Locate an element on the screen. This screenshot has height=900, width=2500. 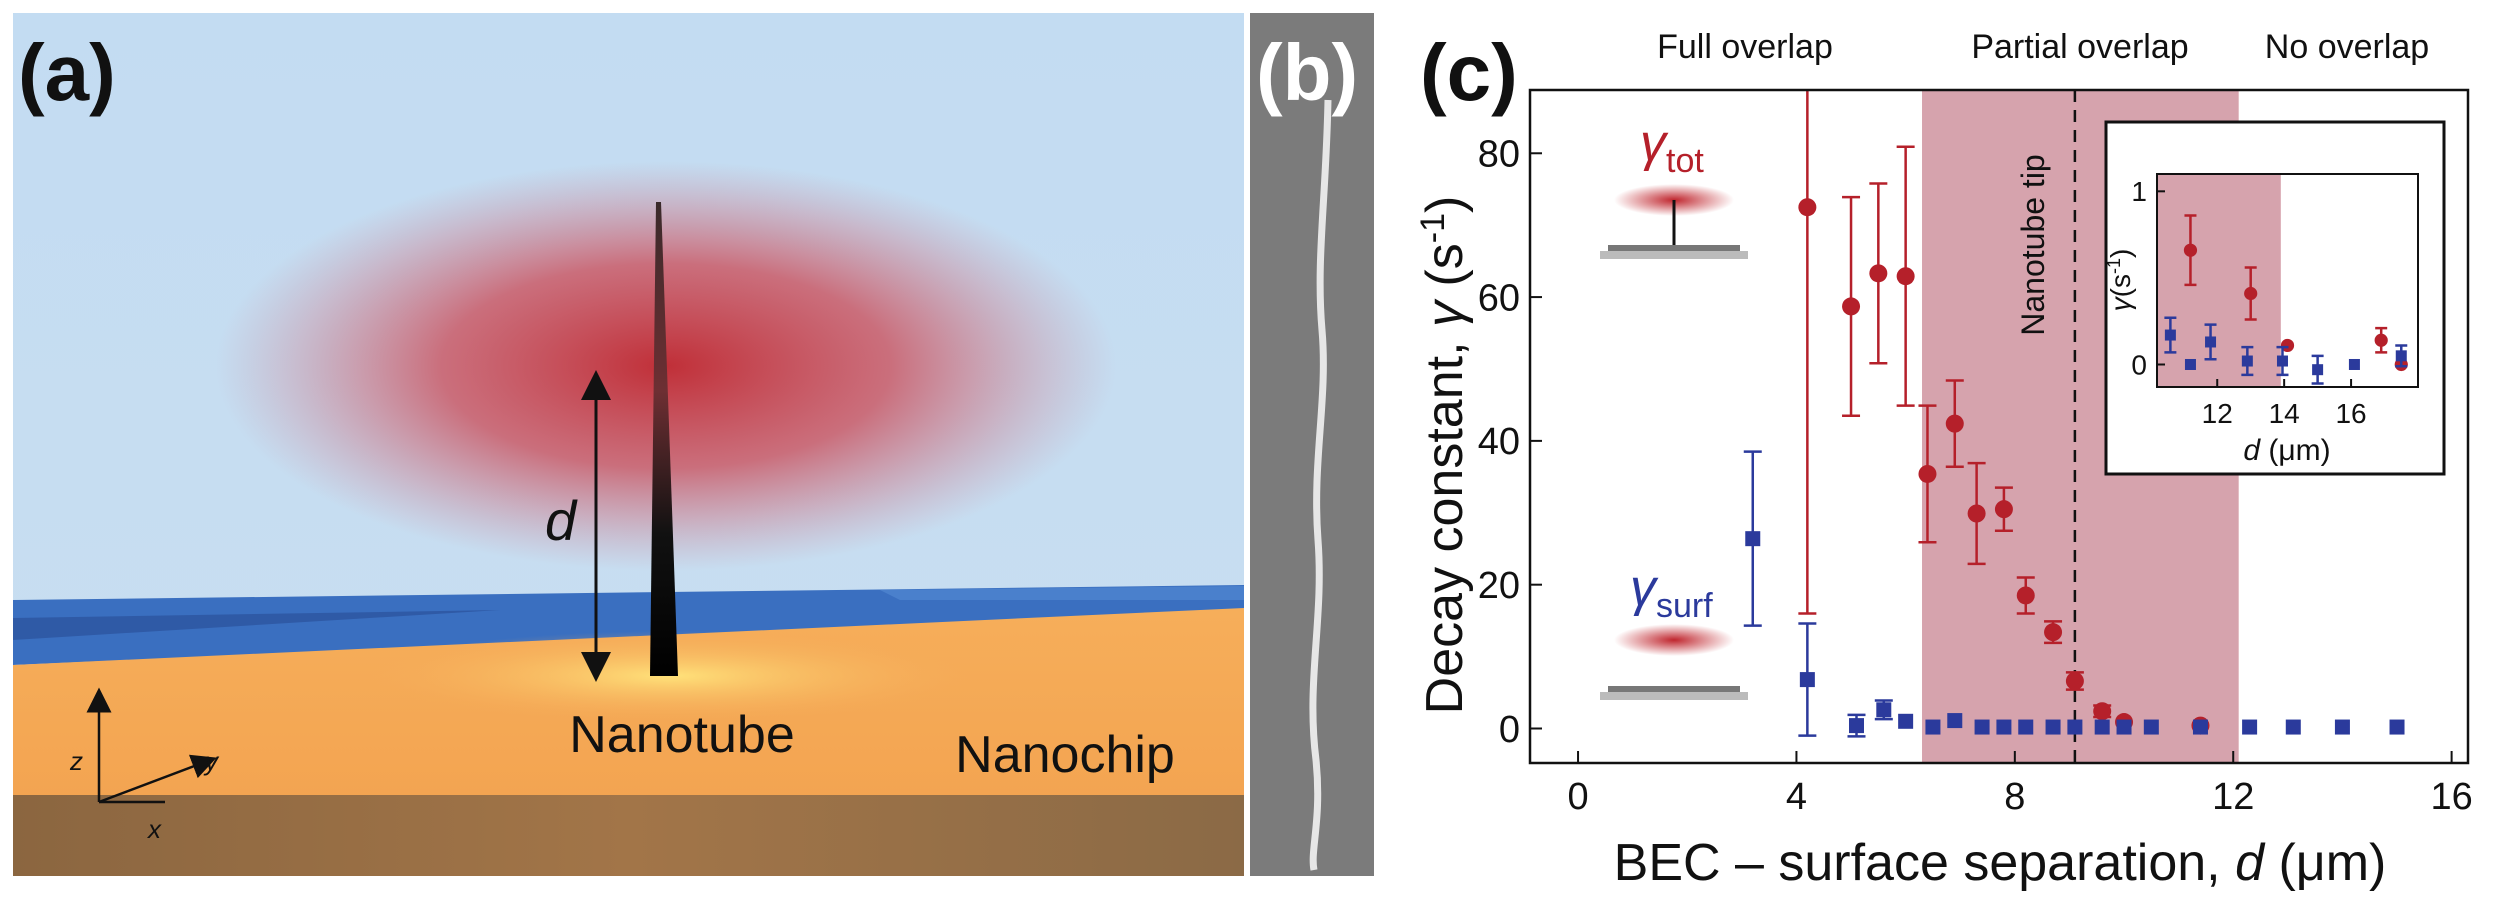
inset-y-label-part: -1 is located at coordinates (2114, 266).